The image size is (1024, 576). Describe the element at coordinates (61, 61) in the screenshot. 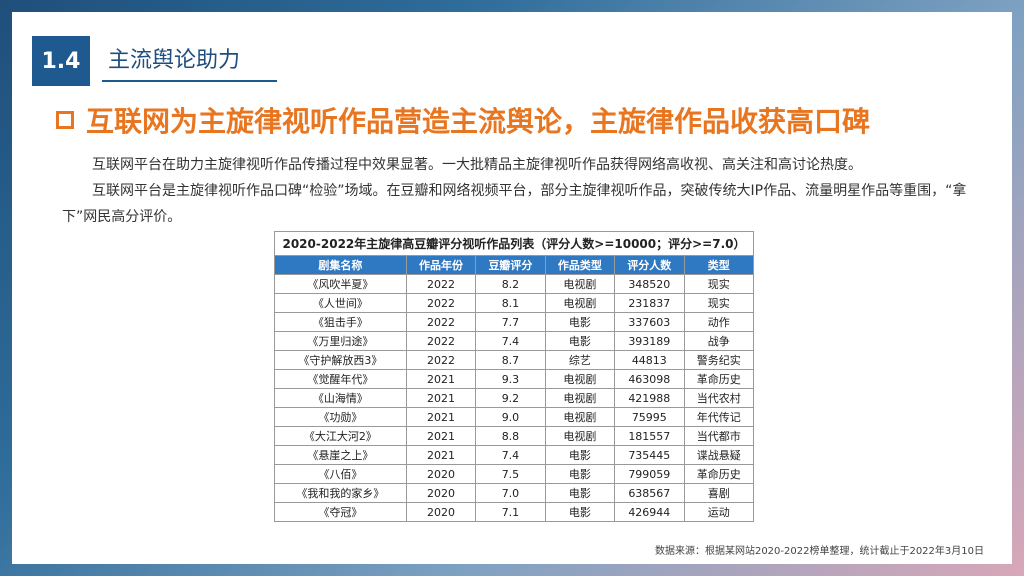

I see `section-number: 1.4` at that location.